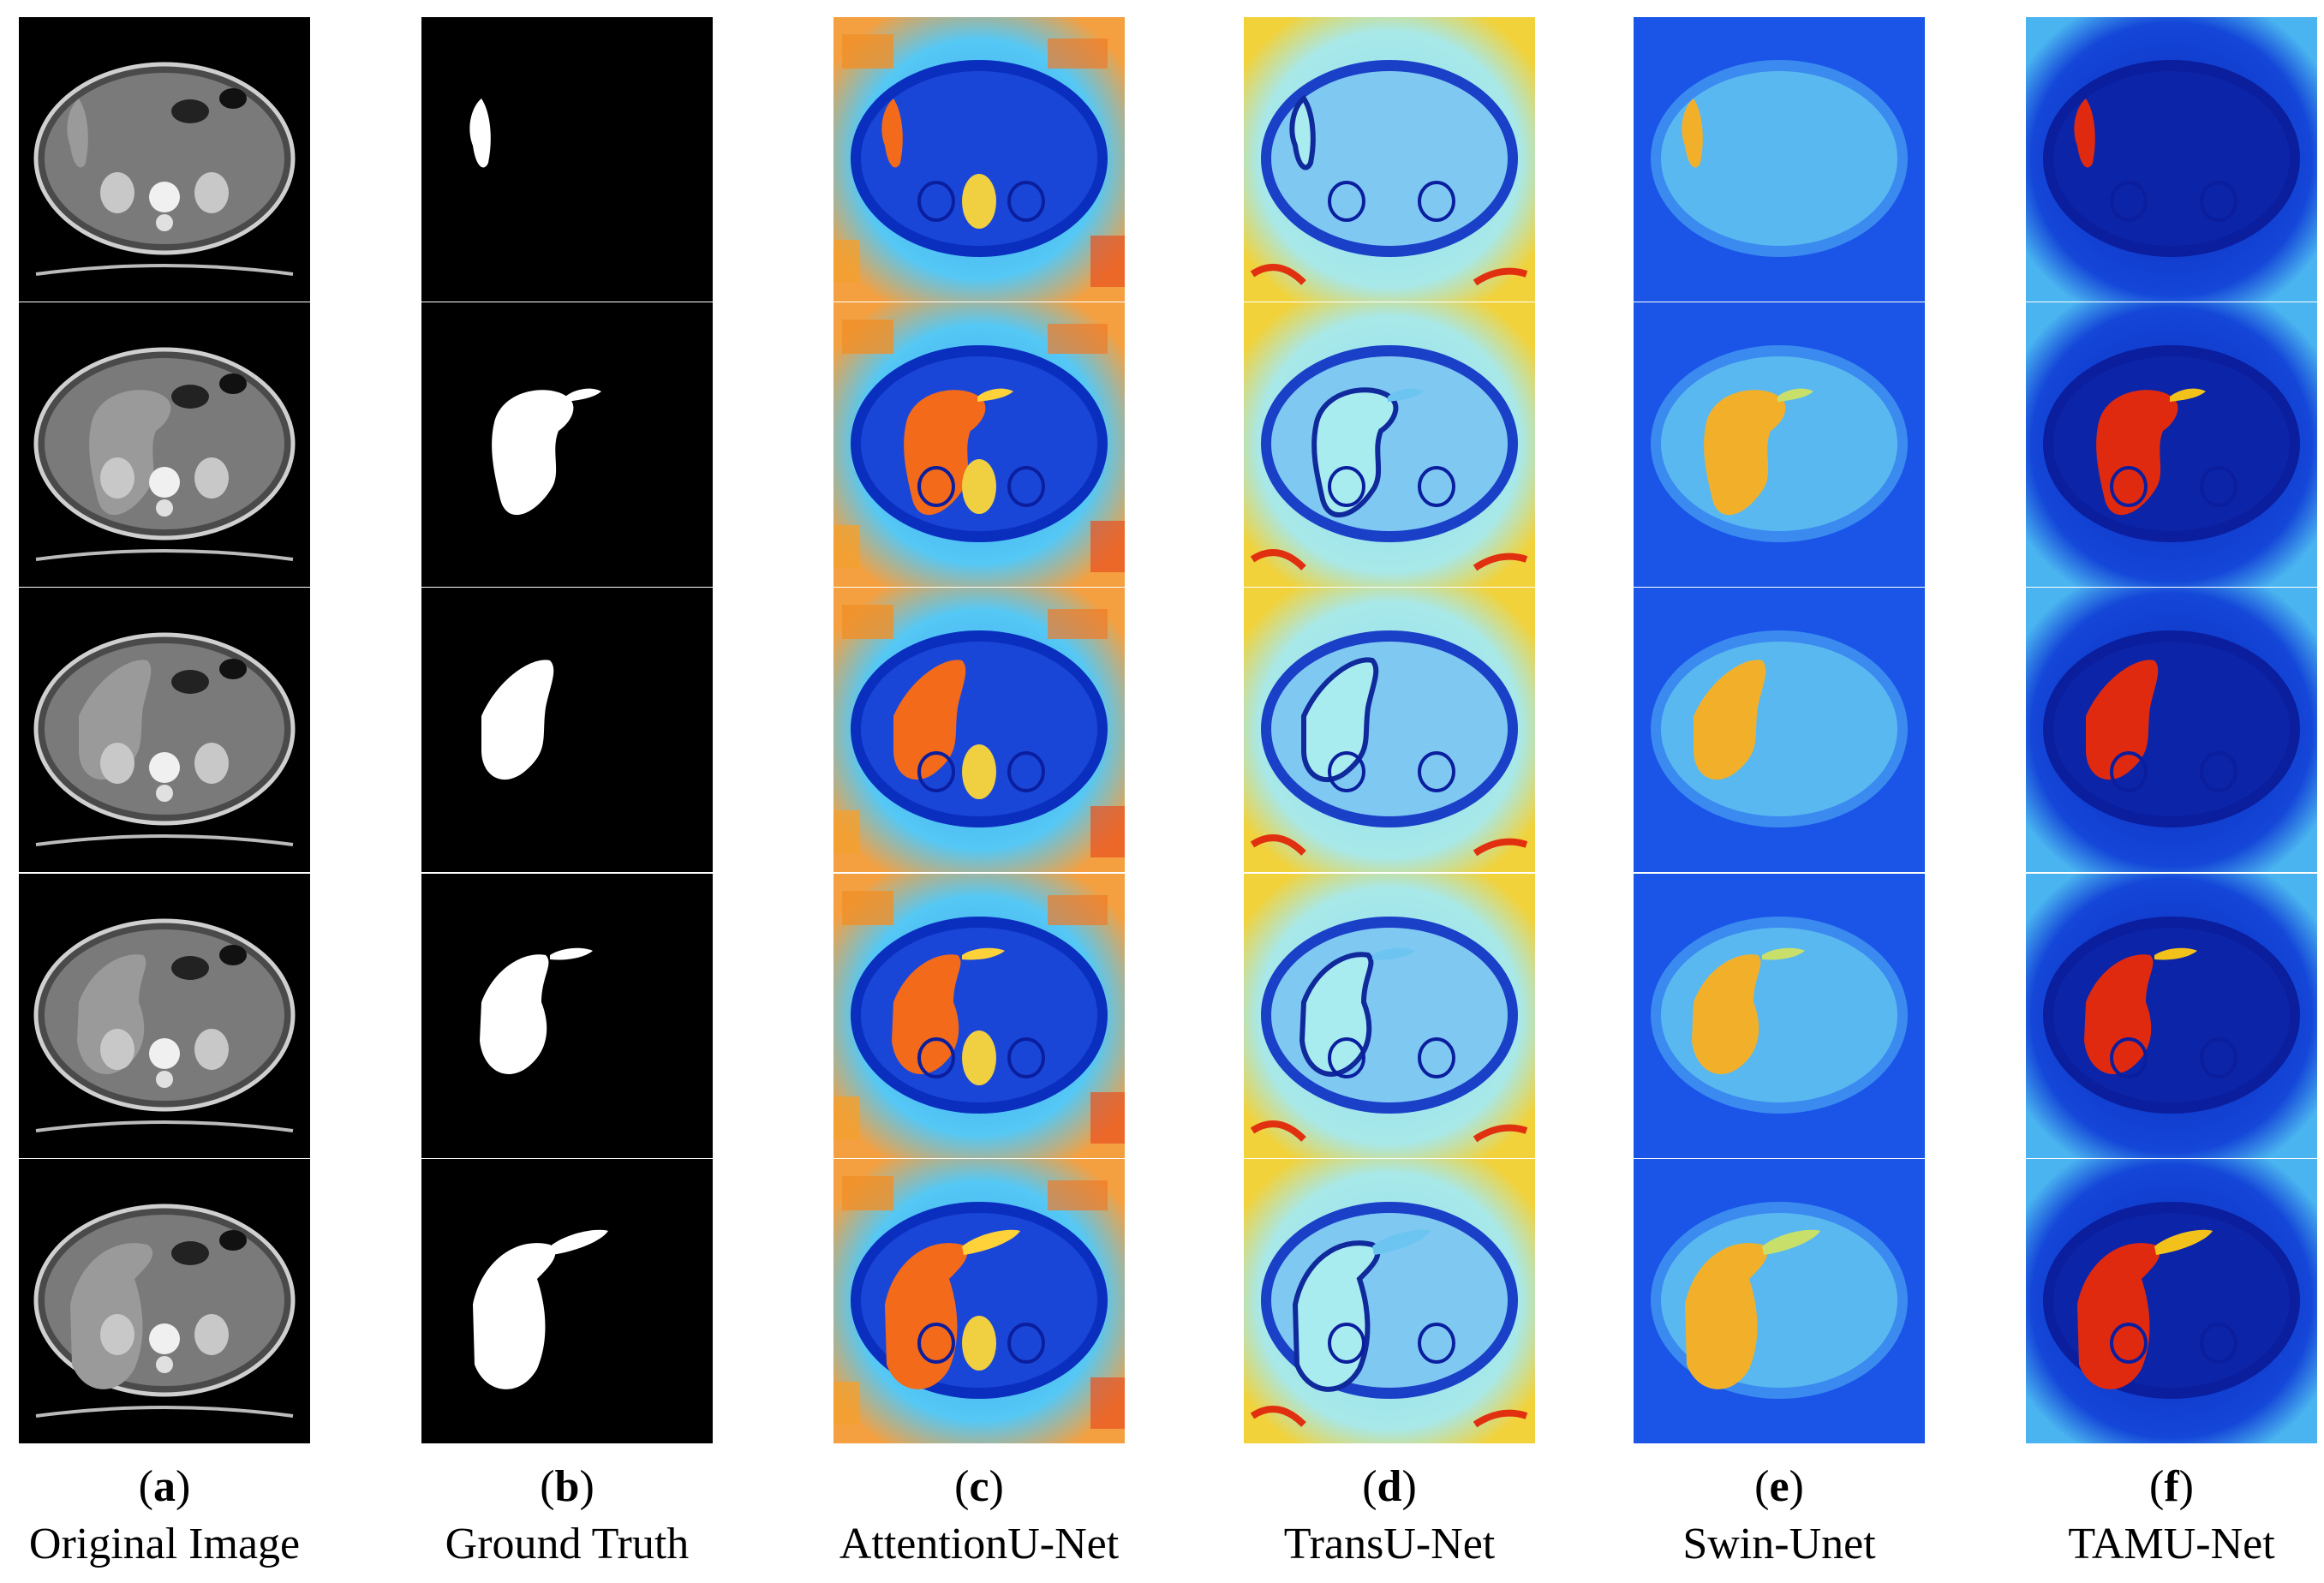 Image resolution: width=2324 pixels, height=1583 pixels. I want to click on panel-letter: (b), so click(567, 1486).